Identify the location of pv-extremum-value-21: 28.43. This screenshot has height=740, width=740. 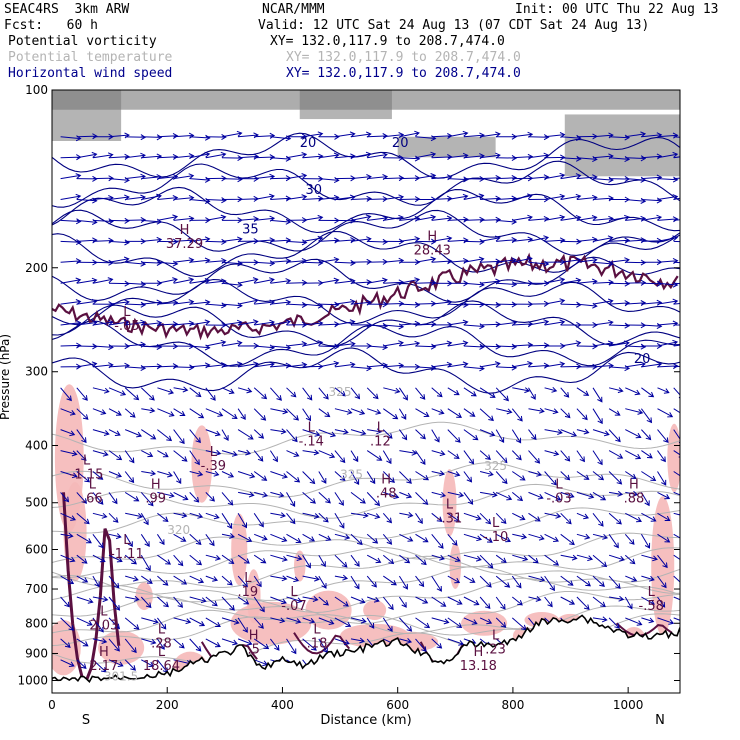
(432, 251).